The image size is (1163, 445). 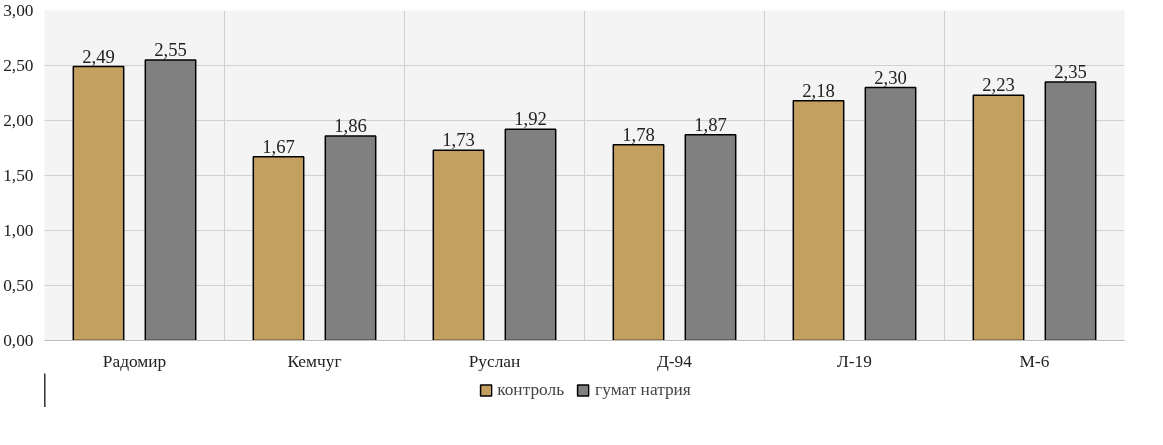 I want to click on data-label: 1,78, so click(x=638, y=134).